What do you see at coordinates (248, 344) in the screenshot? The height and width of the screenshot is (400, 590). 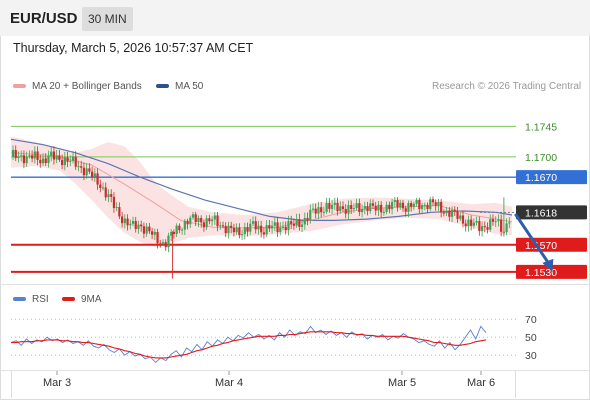 I see `rsi-line` at bounding box center [248, 344].